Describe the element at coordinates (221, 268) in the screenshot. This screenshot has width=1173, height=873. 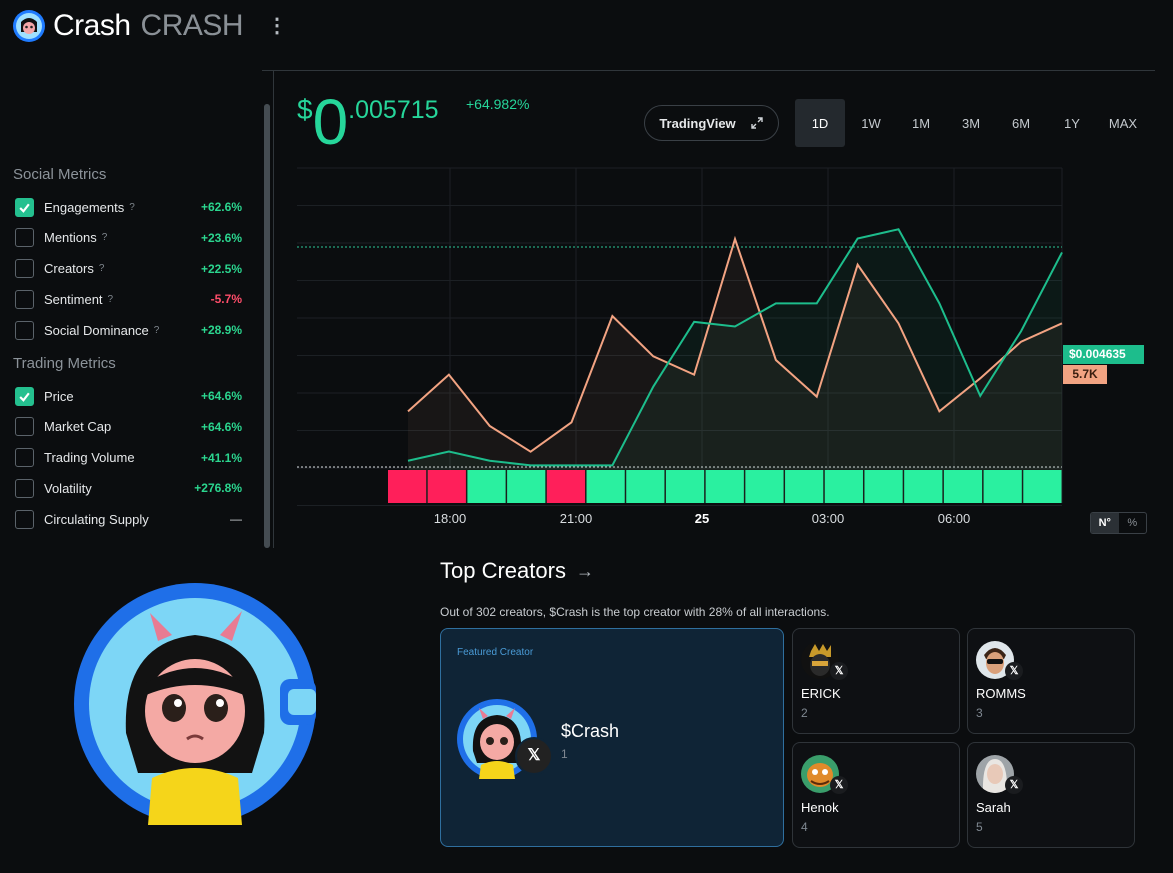
I see `metric-change: +22.5%` at that location.